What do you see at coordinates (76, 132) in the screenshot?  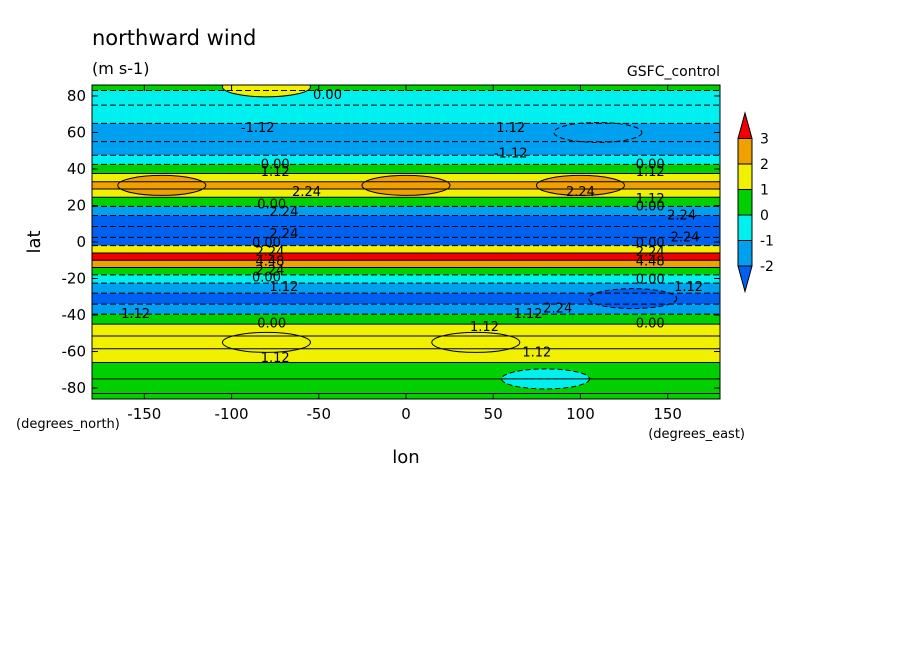 I see `y-tick-label: 60` at bounding box center [76, 132].